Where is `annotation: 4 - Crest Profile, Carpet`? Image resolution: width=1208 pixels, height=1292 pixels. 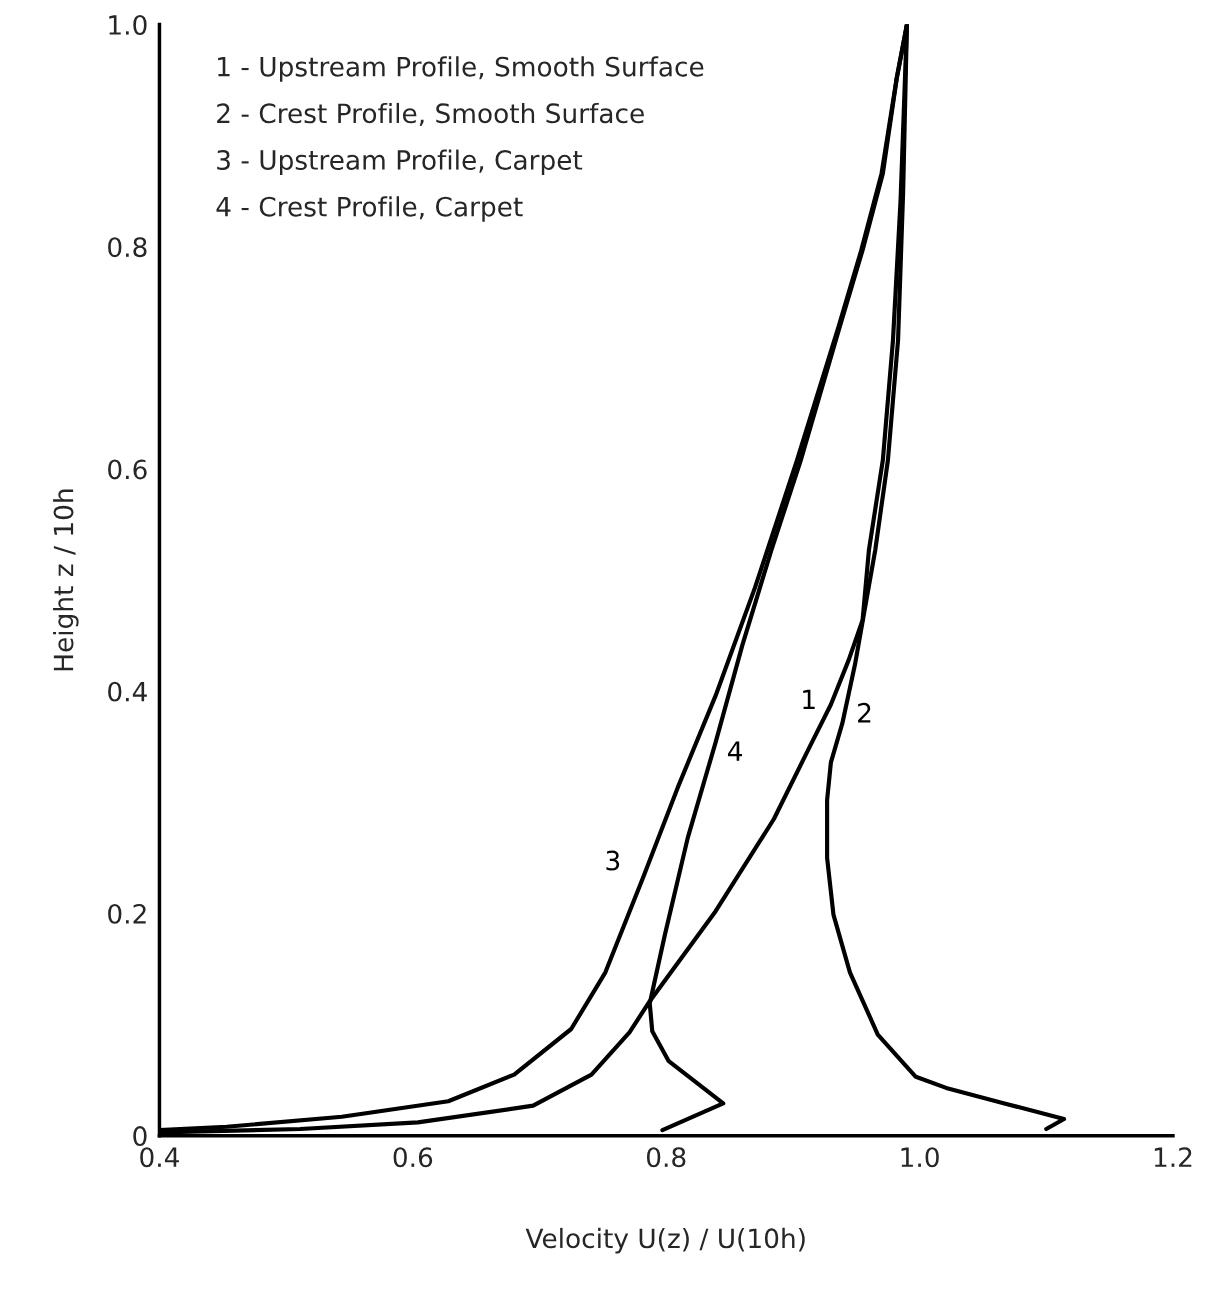
annotation: 4 - Crest Profile, Carpet is located at coordinates (369, 209).